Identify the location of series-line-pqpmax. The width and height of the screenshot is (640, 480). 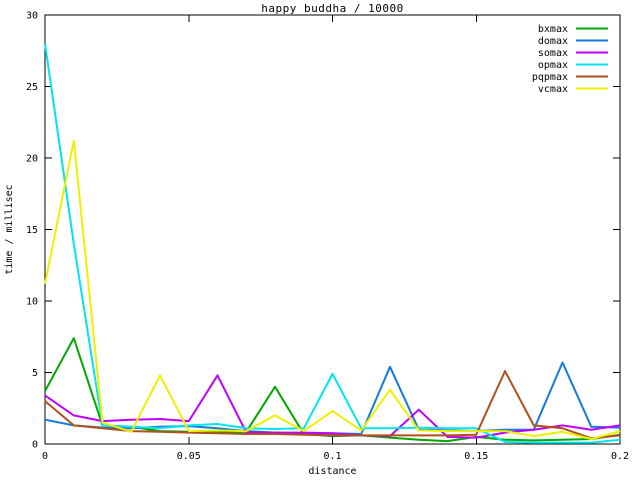
(332, 405).